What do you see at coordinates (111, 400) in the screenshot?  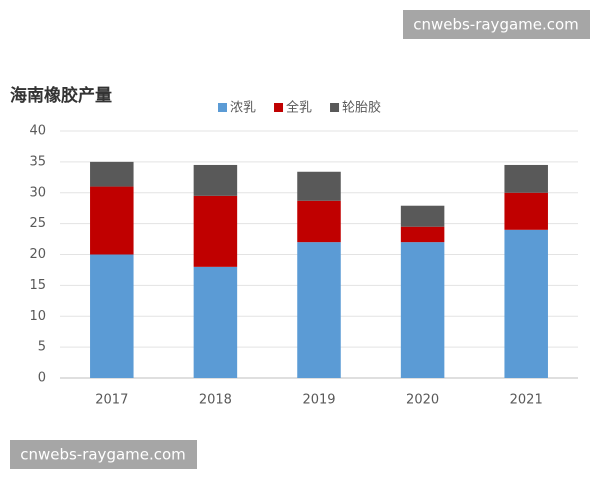 I see `x-tick-label: 2017` at bounding box center [111, 400].